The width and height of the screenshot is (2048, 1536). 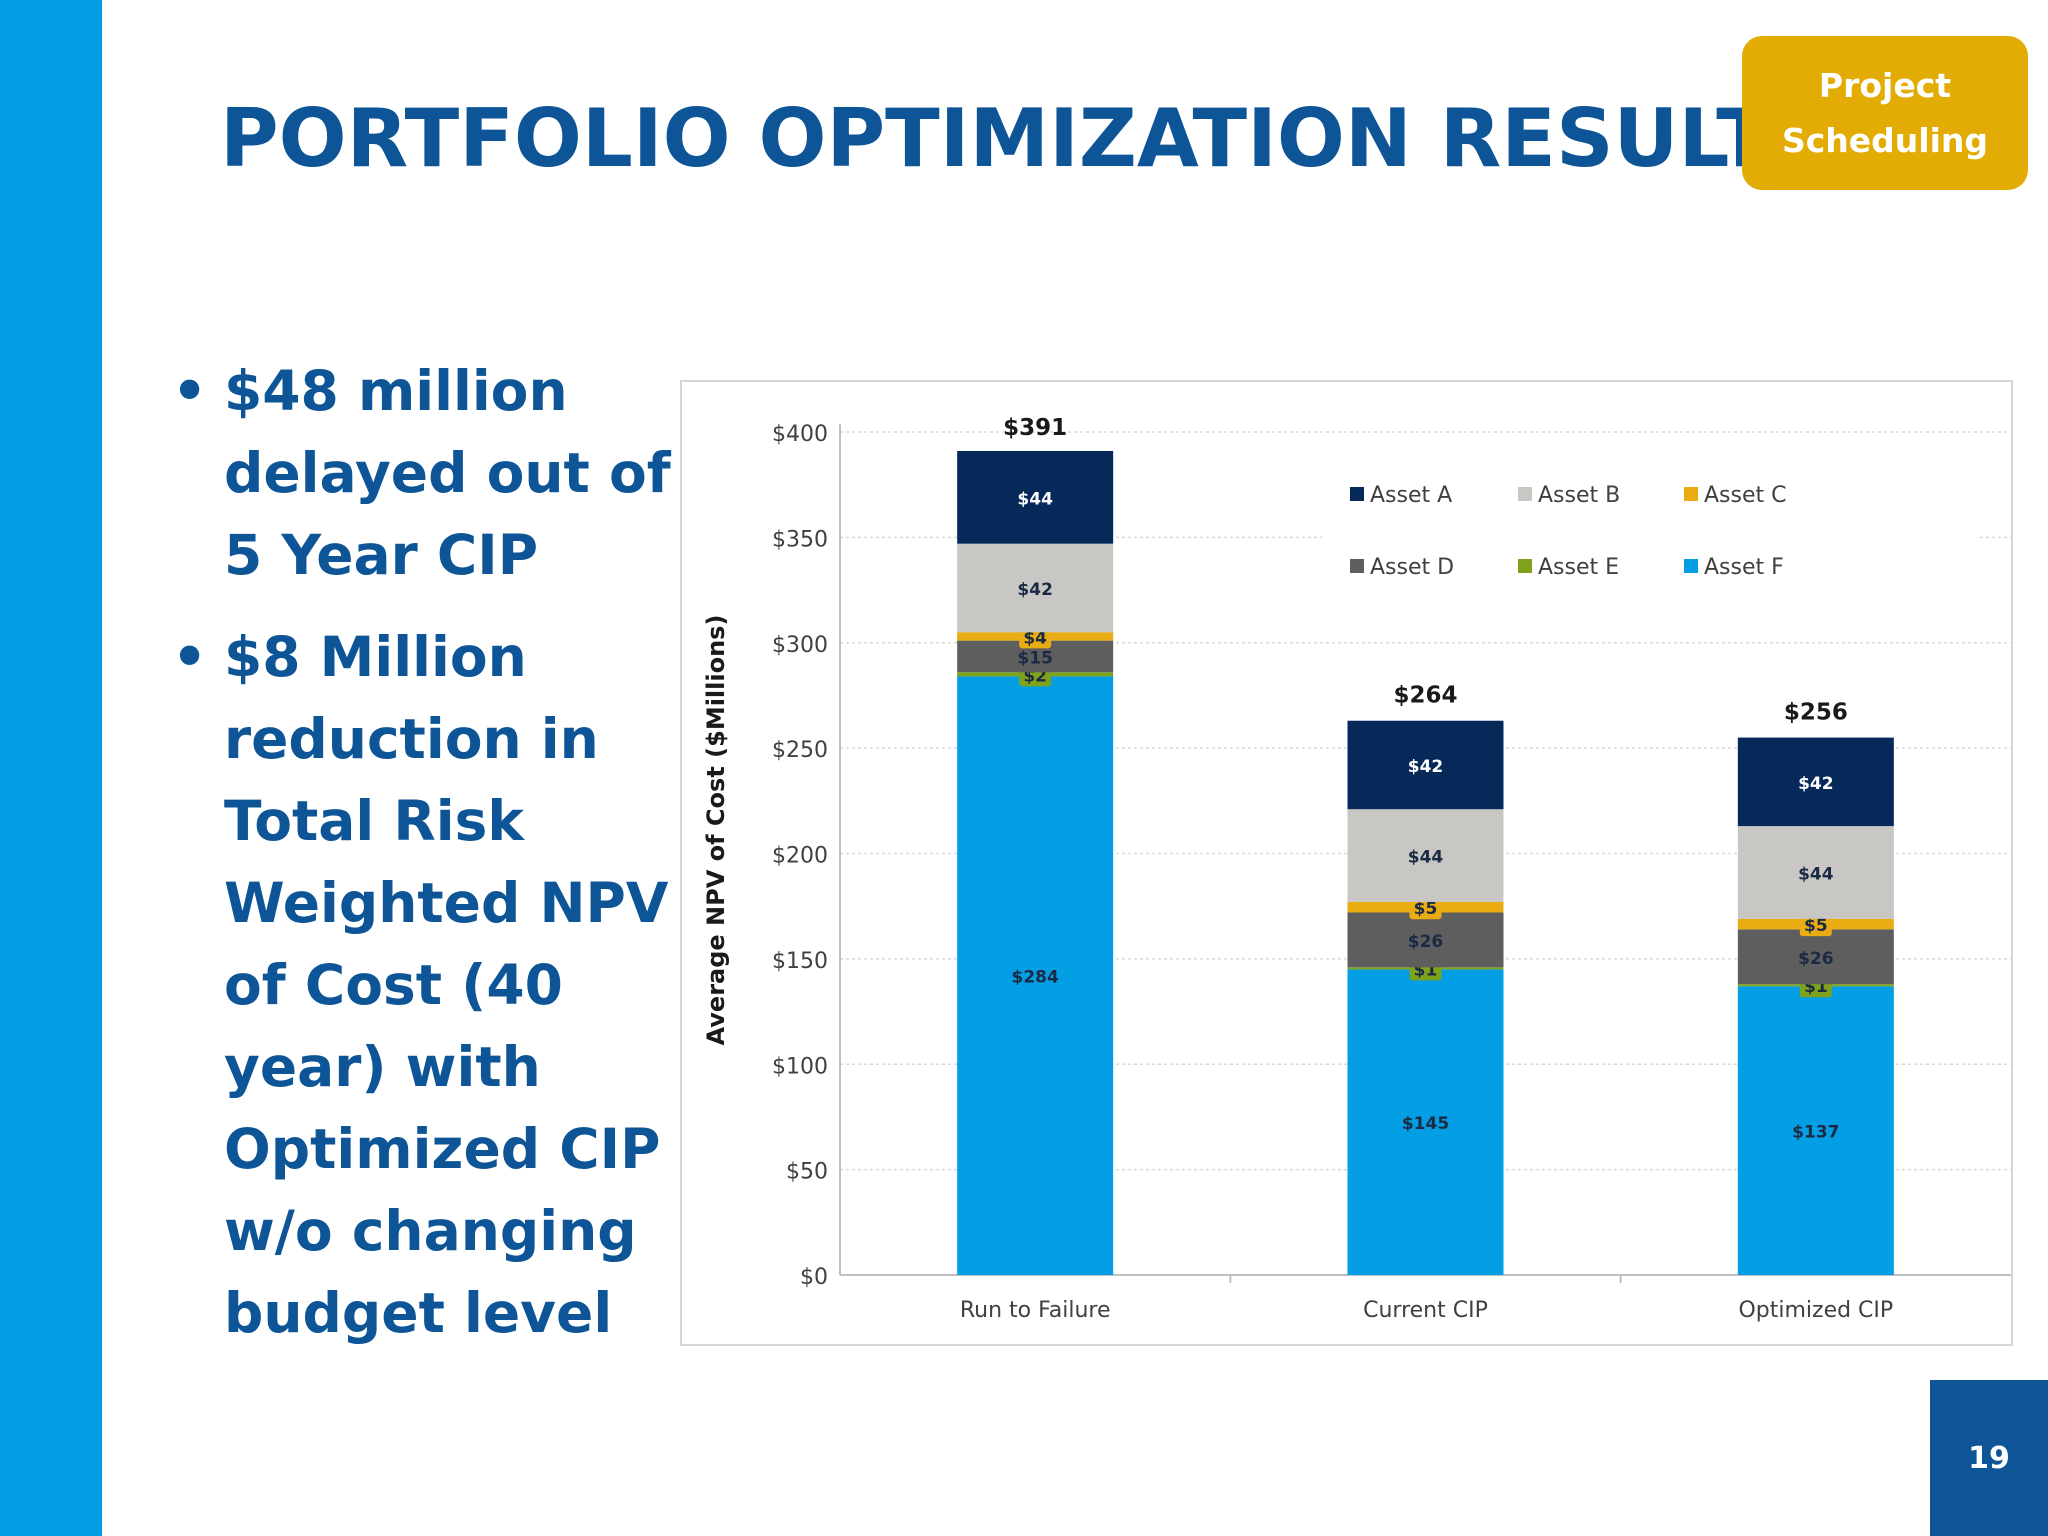 I want to click on legend-label: Asset C, so click(x=1745, y=495).